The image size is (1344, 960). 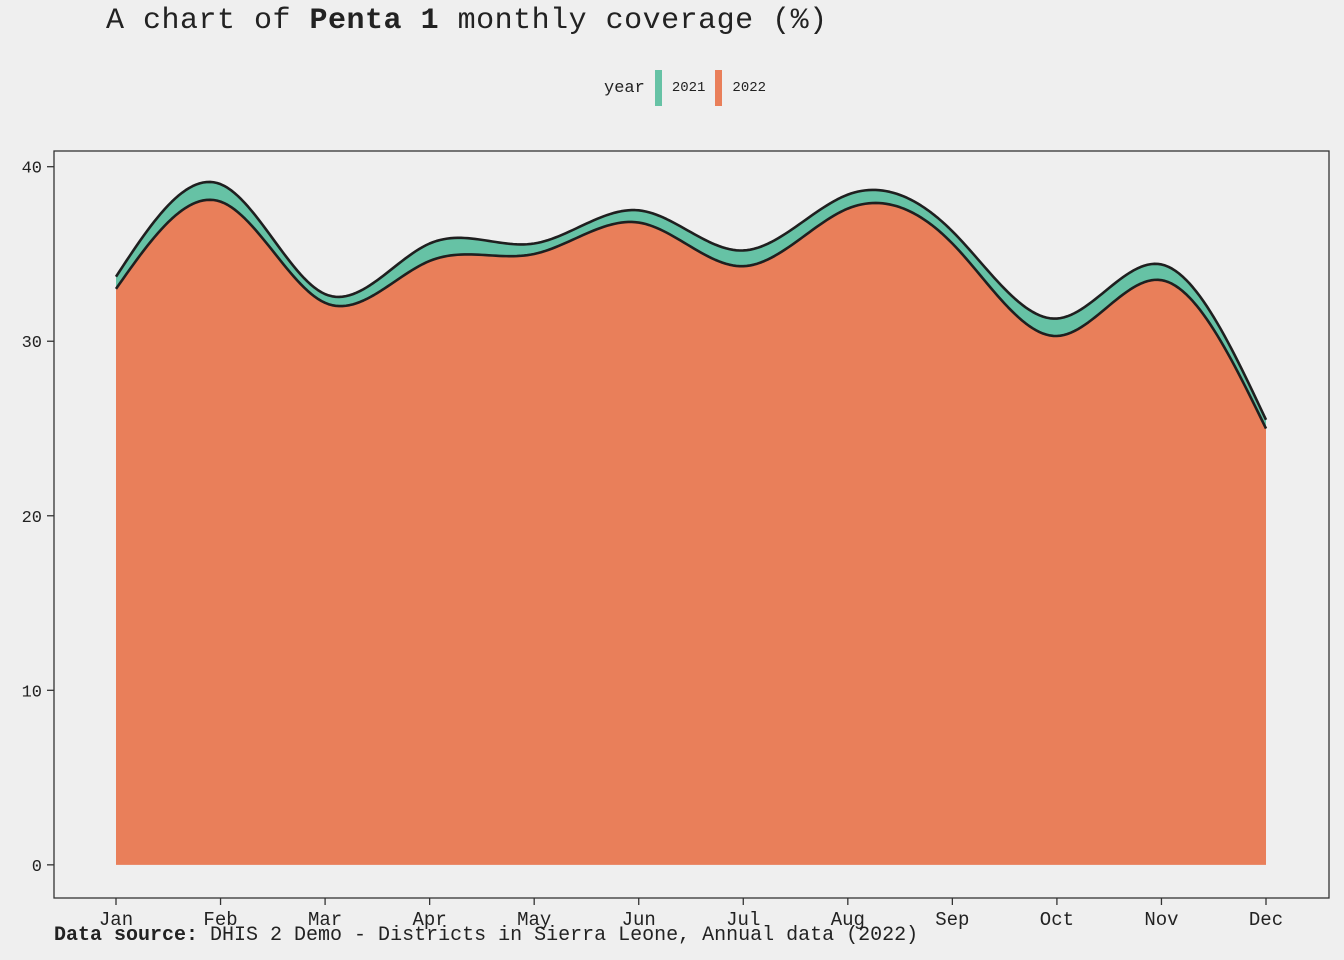 What do you see at coordinates (116, 920) in the screenshot?
I see `x-tick-label: Jan` at bounding box center [116, 920].